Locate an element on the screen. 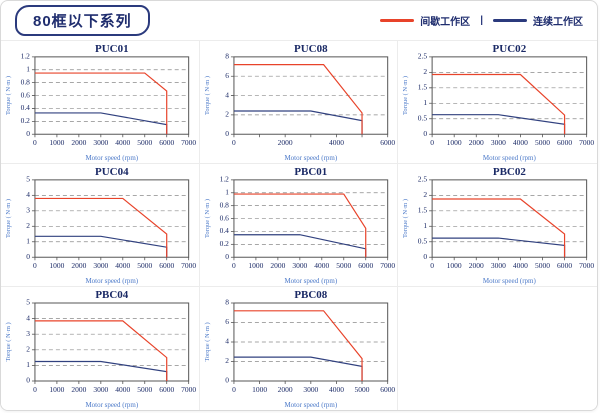 The height and width of the screenshot is (413, 600). y-tick-label: 8 is located at coordinates (227, 302).